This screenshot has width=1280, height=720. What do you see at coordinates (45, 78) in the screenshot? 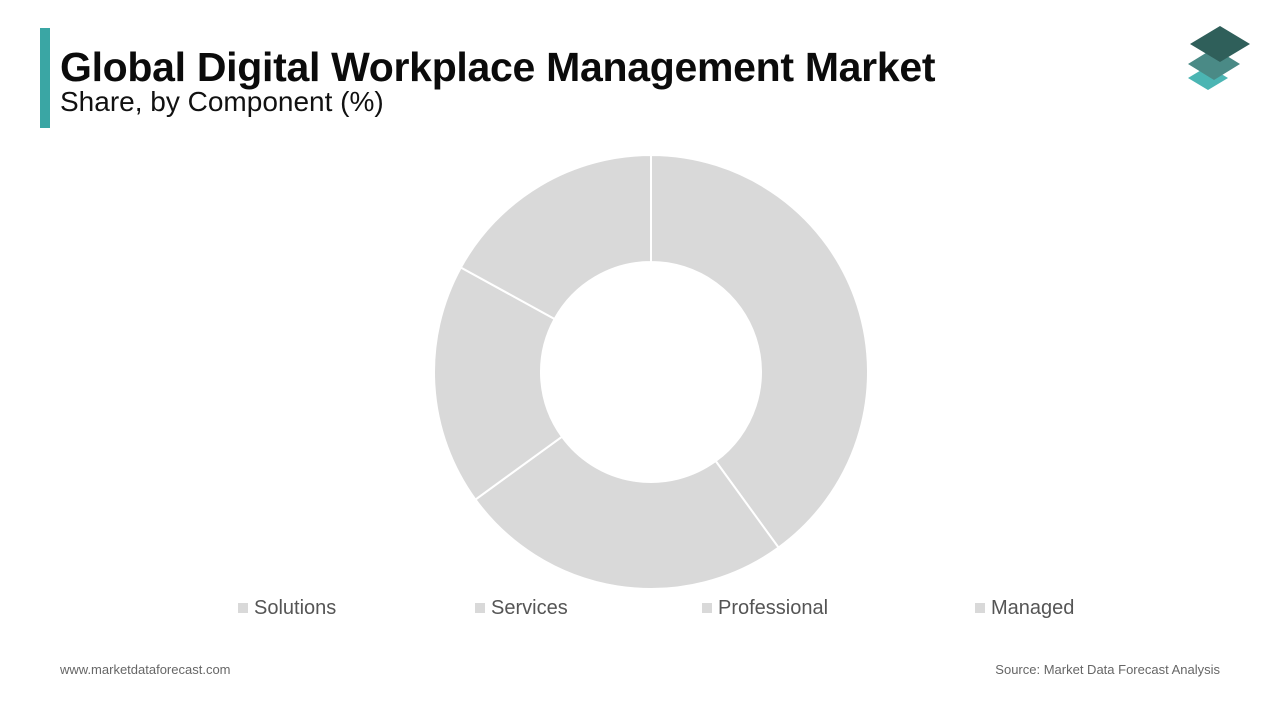
I see `title-accent-bar` at bounding box center [45, 78].